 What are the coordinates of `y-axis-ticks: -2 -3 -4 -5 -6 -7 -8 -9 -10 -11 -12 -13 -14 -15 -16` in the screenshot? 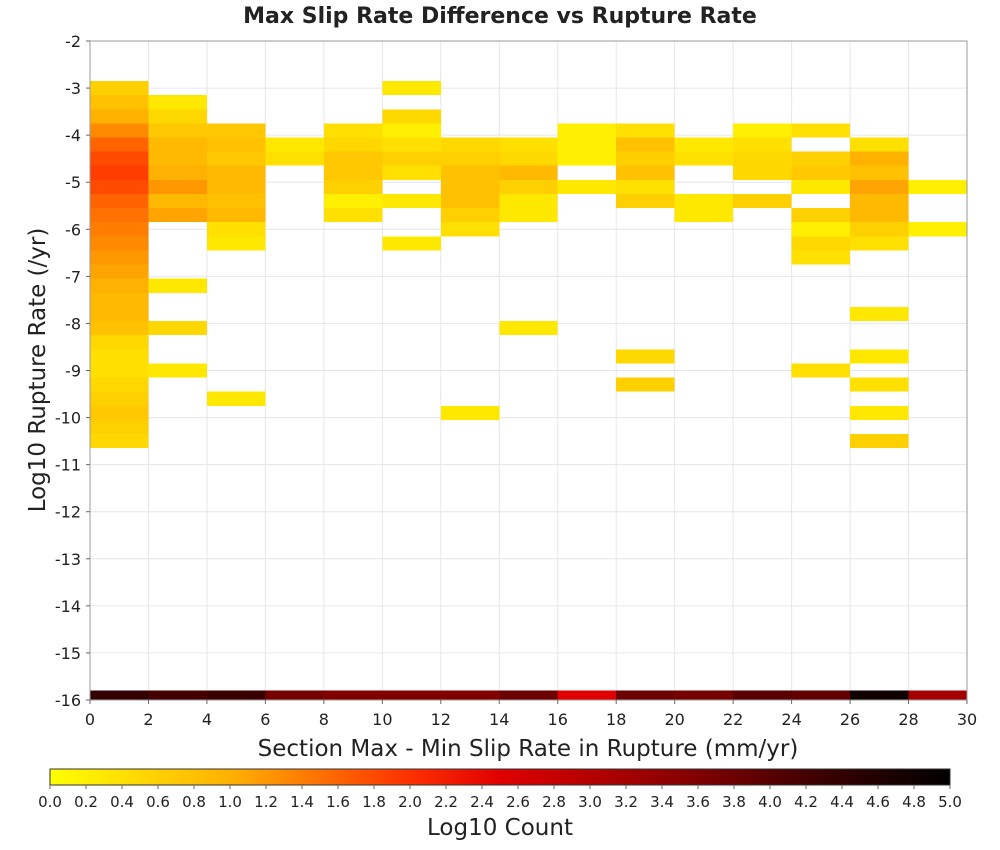 It's located at (72, 371).